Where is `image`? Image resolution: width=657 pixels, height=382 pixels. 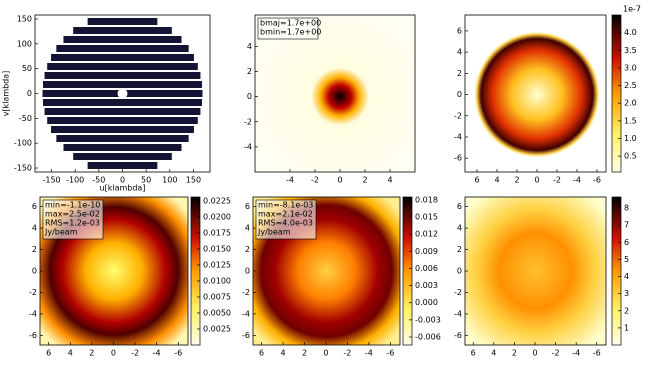 image is located at coordinates (535, 271).